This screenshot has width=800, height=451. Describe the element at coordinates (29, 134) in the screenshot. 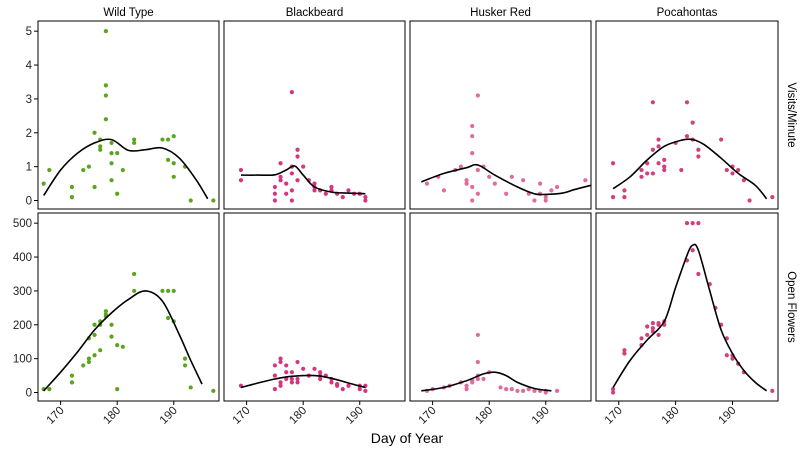

I see `y-tick-label-visits-minute-2: 2` at that location.